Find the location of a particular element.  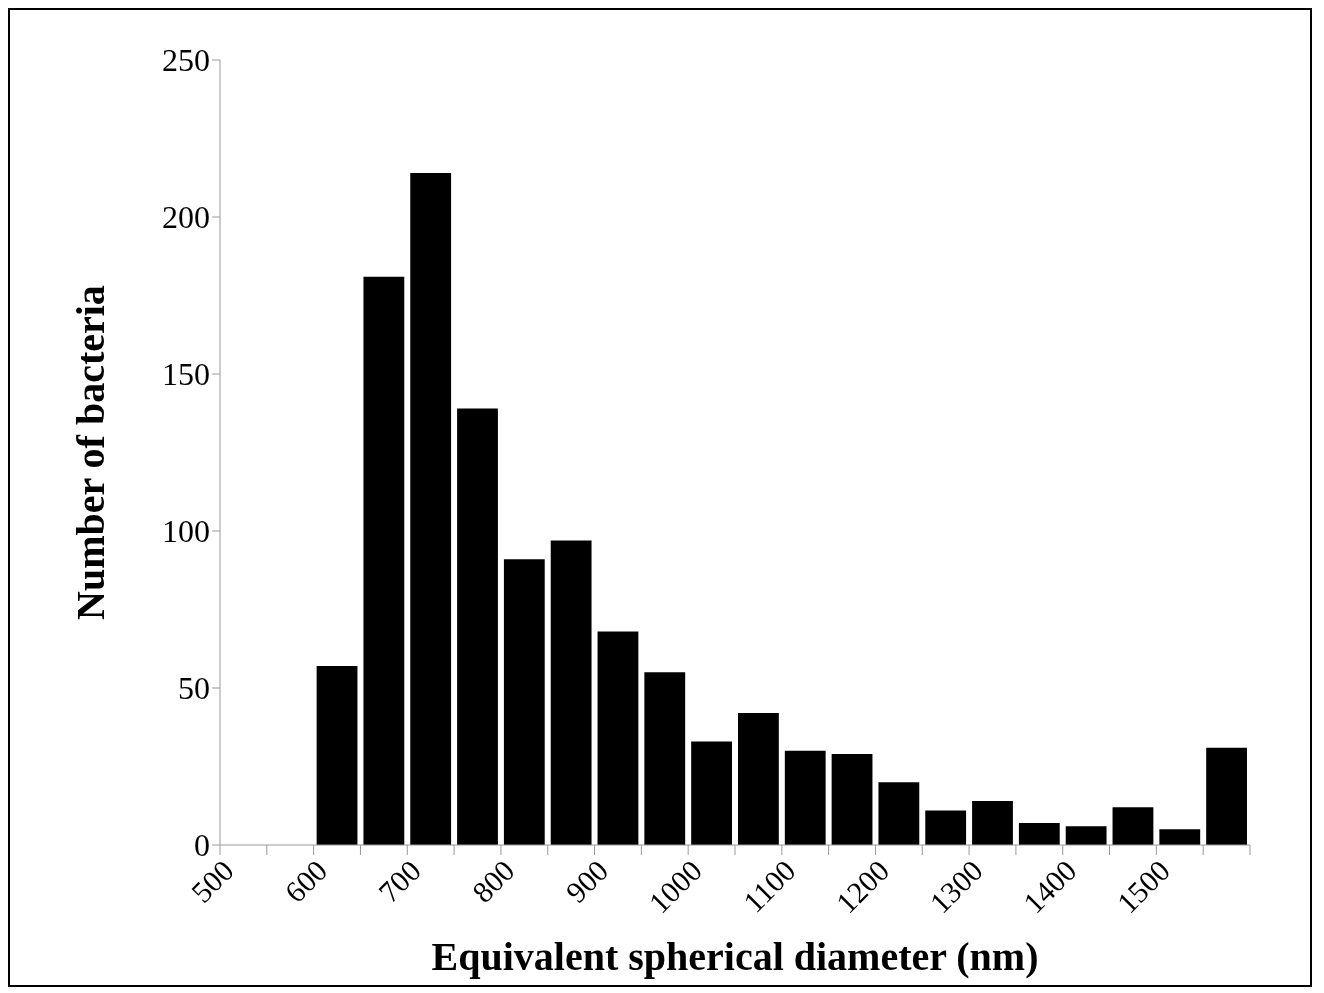

x-tick-label: 1400 is located at coordinates (1049, 886).